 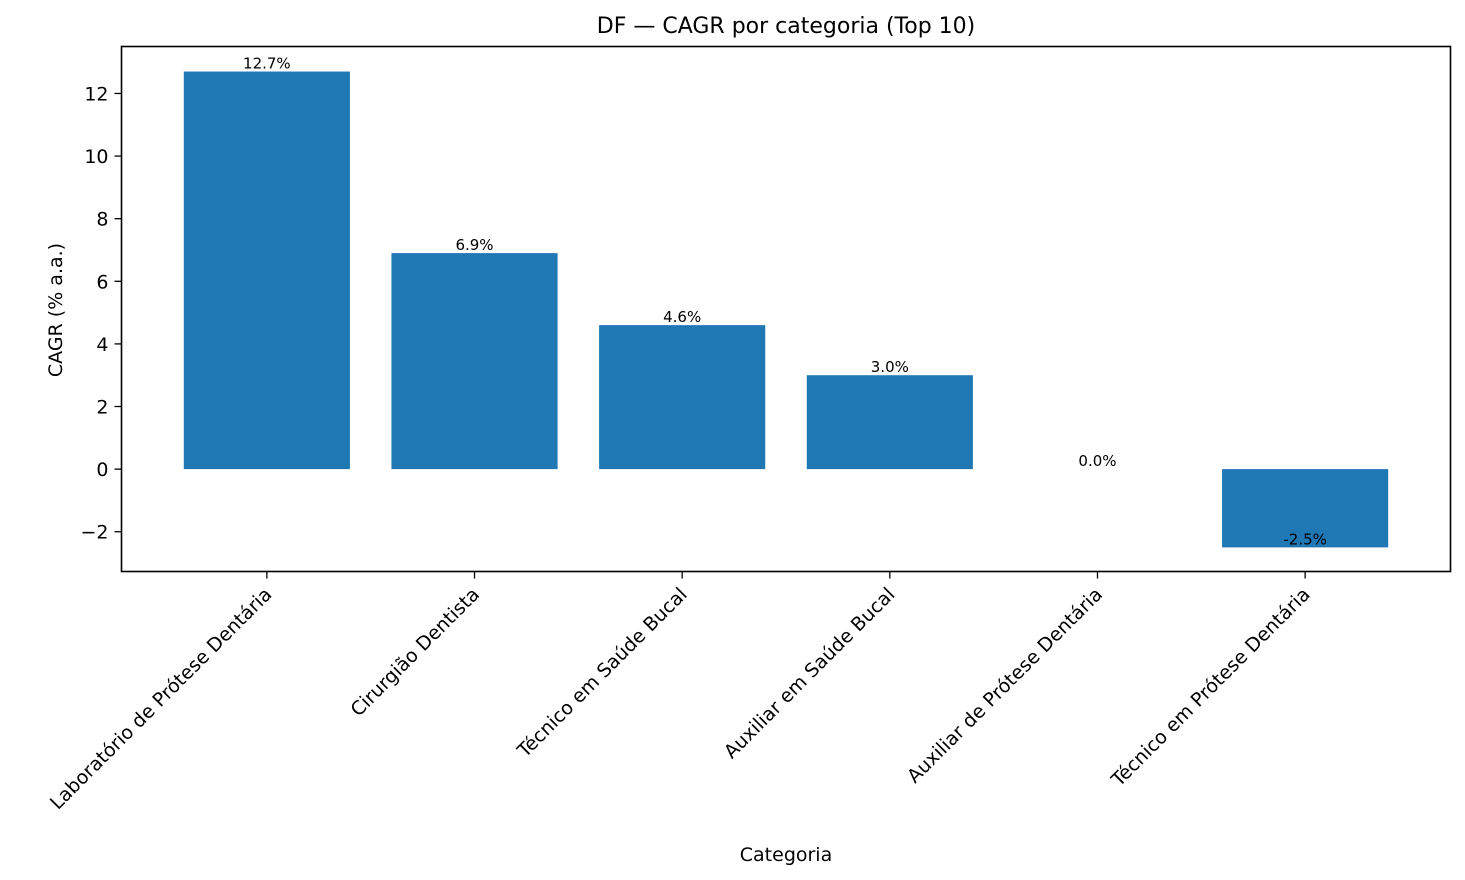 What do you see at coordinates (602, 672) in the screenshot?
I see `x-tick-label: Técnico em Saúde Bucal` at bounding box center [602, 672].